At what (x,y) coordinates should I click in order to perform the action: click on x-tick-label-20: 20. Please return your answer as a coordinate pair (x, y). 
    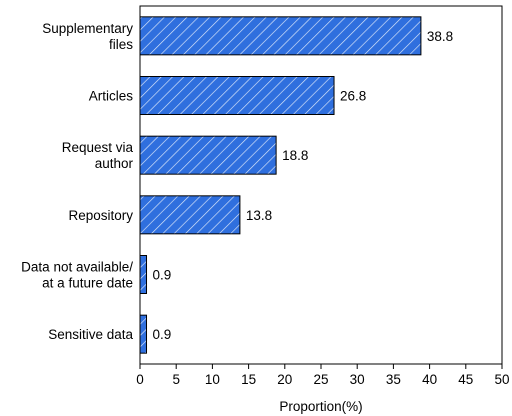
    Looking at the image, I should click on (284, 379).